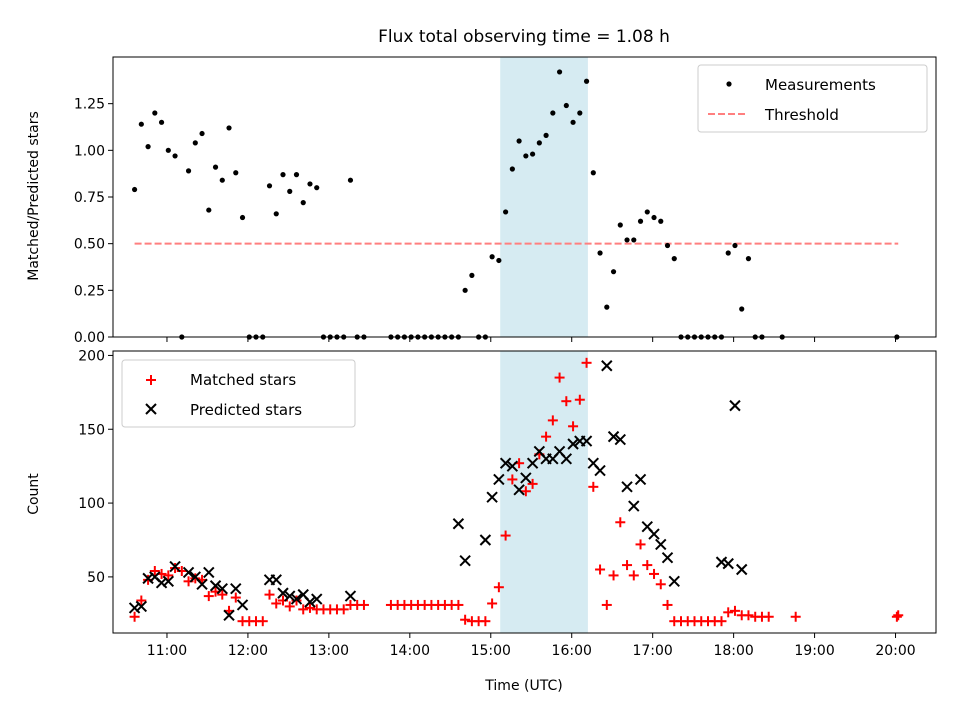 The height and width of the screenshot is (724, 960). I want to click on y-tick-label: 150, so click(91, 430).